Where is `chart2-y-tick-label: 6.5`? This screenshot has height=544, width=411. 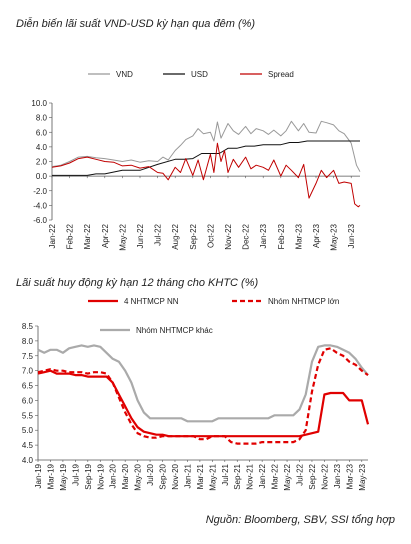
chart2-y-tick-label: 6.5 is located at coordinates (28, 386).